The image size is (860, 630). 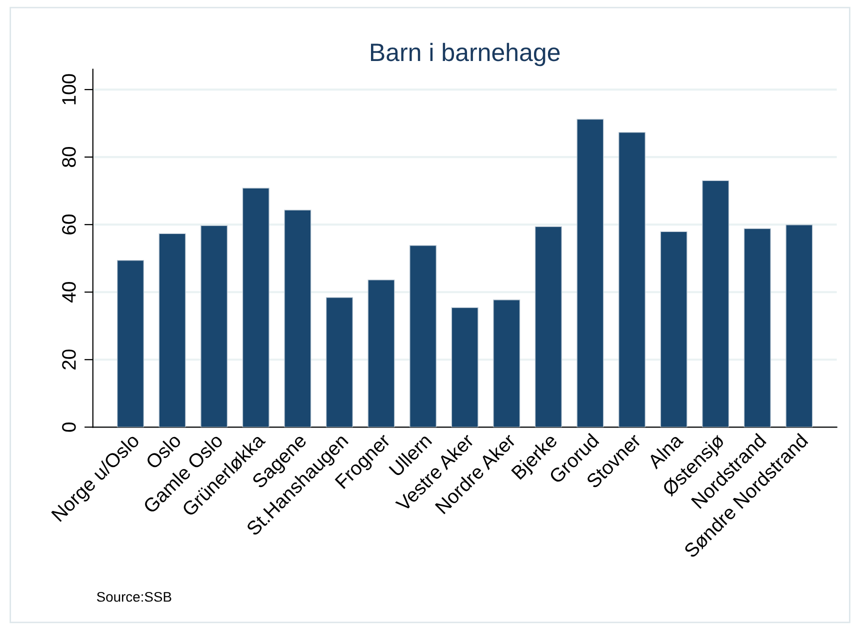 What do you see at coordinates (134, 597) in the screenshot?
I see `source-note: Source:SSB` at bounding box center [134, 597].